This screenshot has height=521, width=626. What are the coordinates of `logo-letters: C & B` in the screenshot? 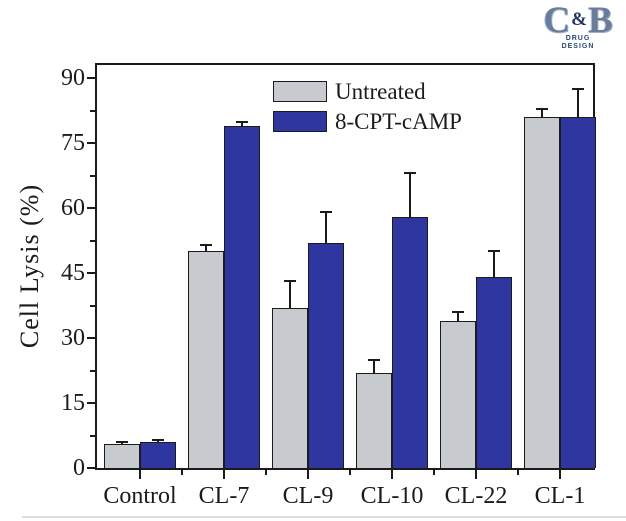 It's located at (578, 20).